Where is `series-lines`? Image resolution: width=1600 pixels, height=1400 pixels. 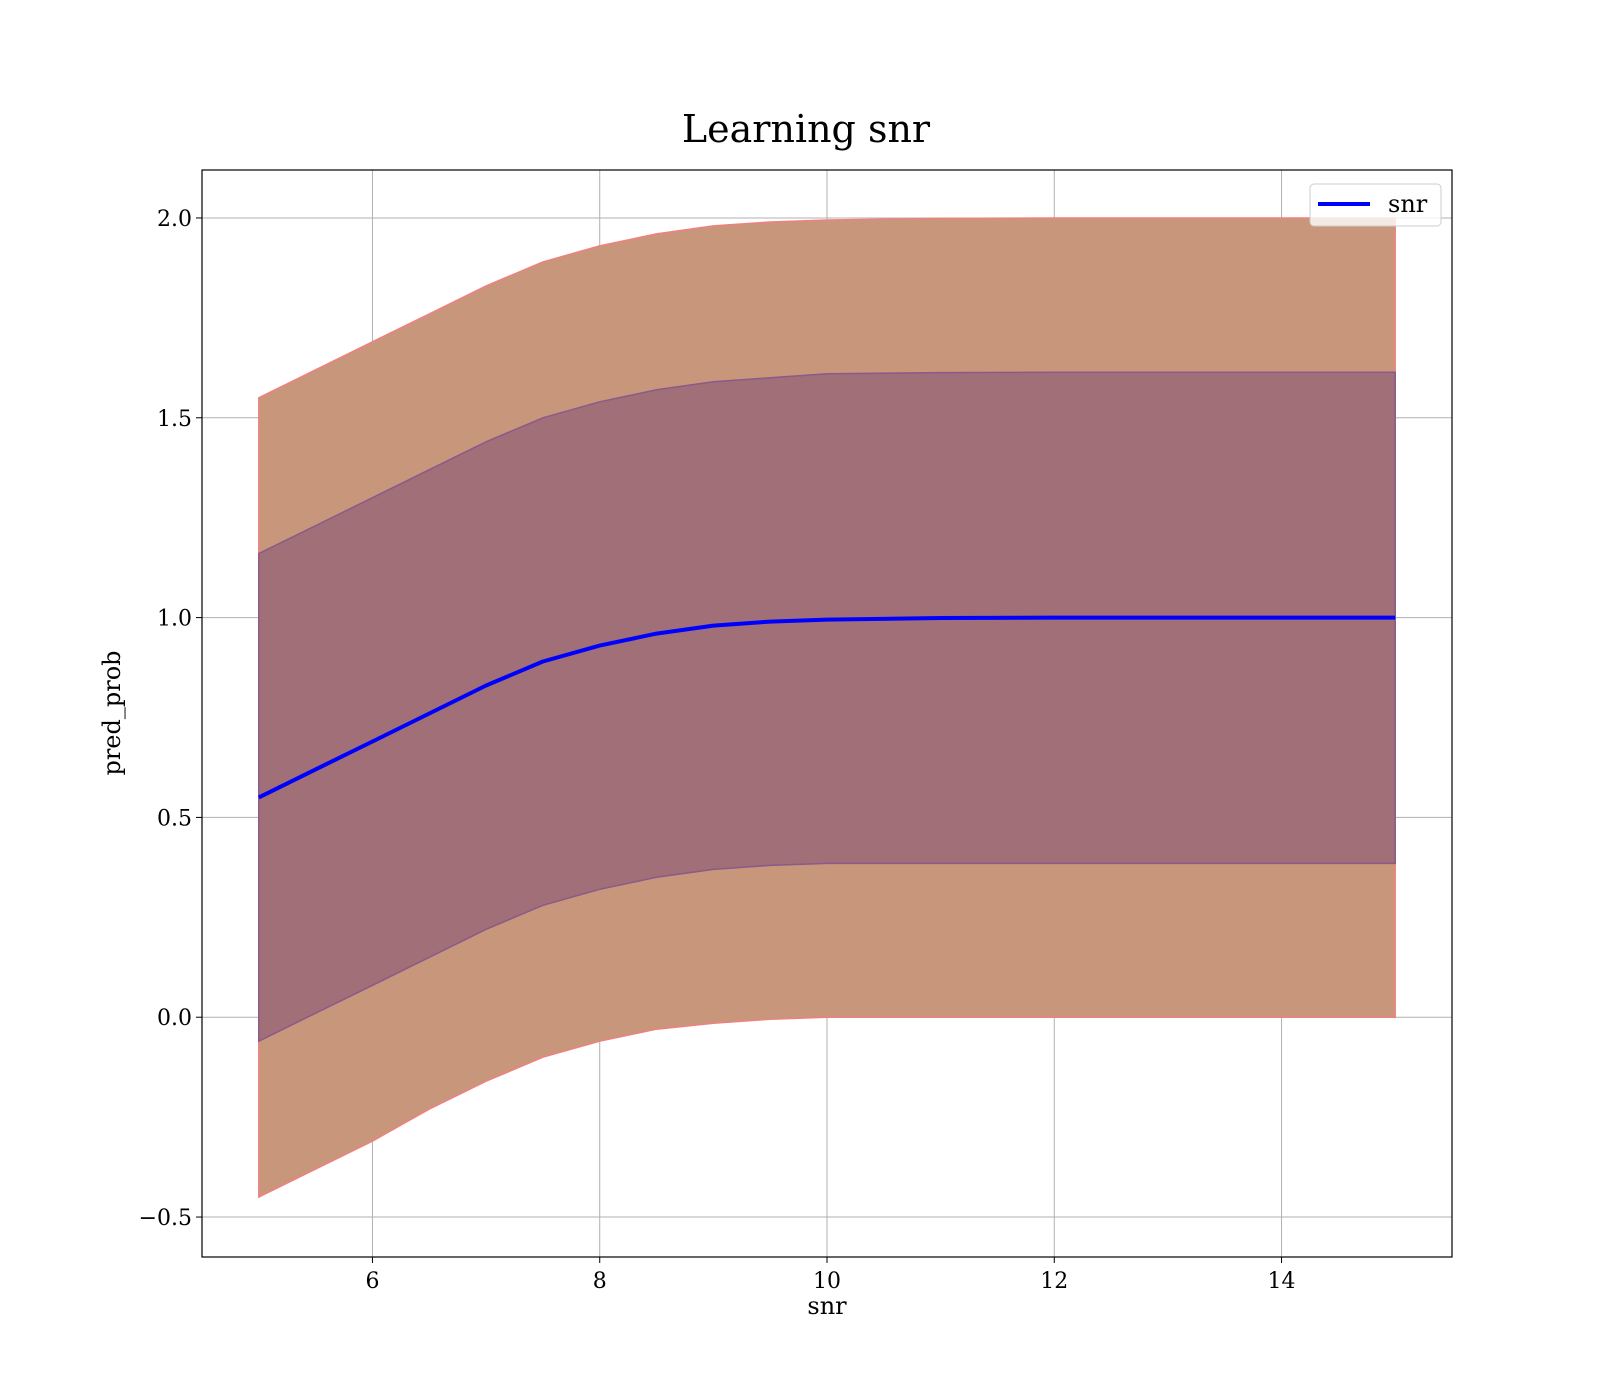 series-lines is located at coordinates (826, 707).